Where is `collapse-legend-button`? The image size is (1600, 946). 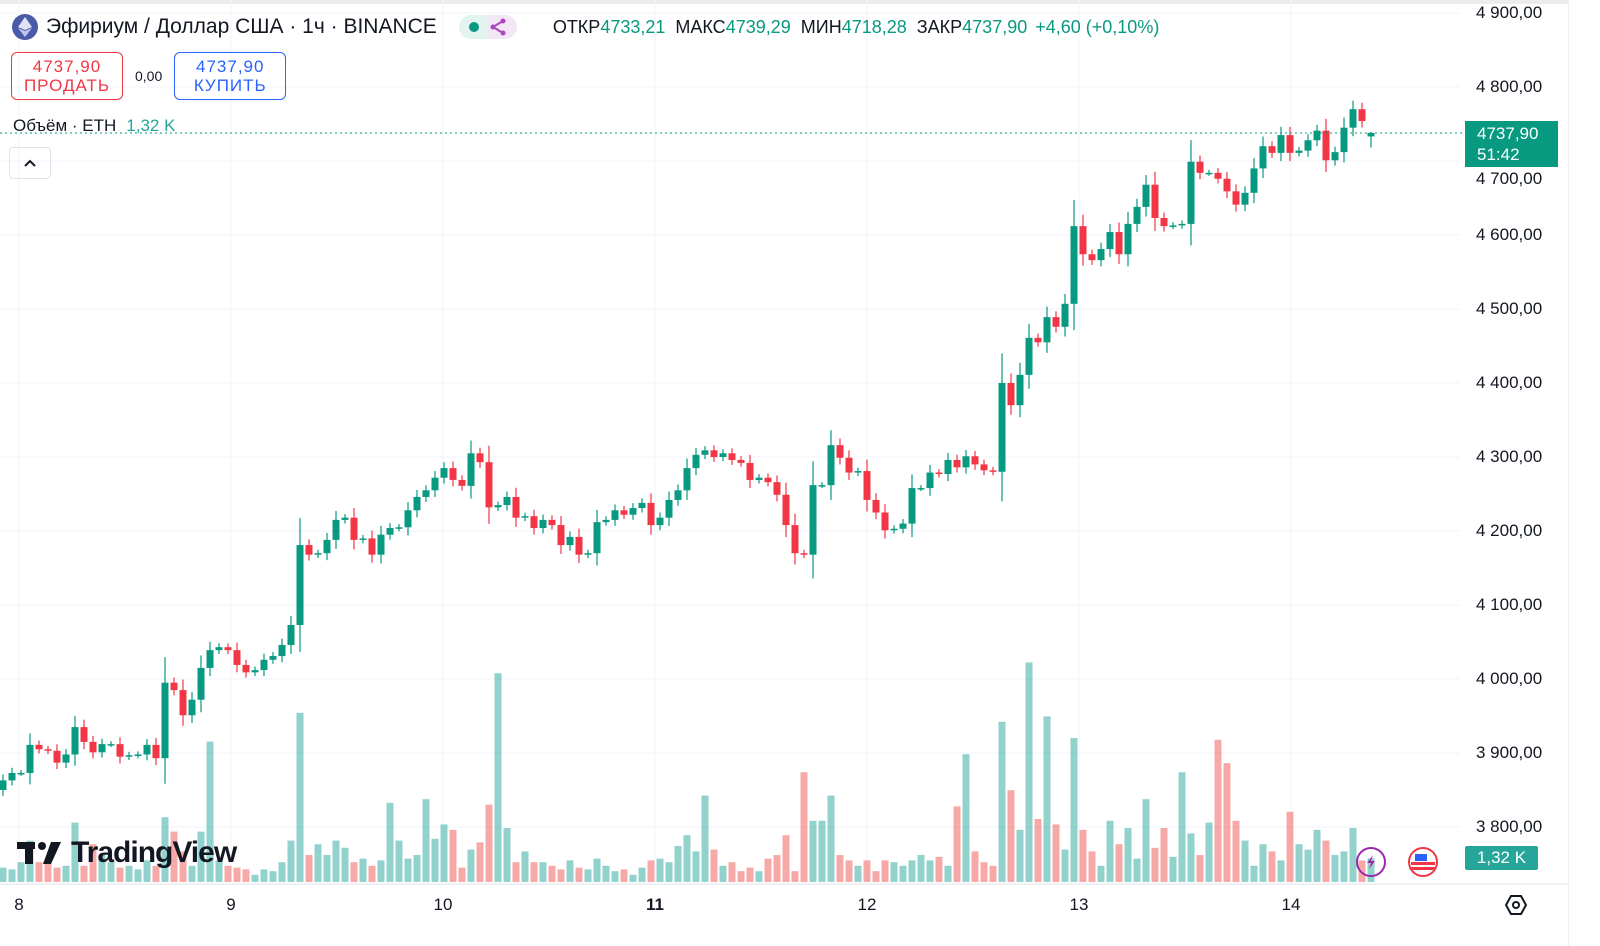
collapse-legend-button is located at coordinates (30, 163).